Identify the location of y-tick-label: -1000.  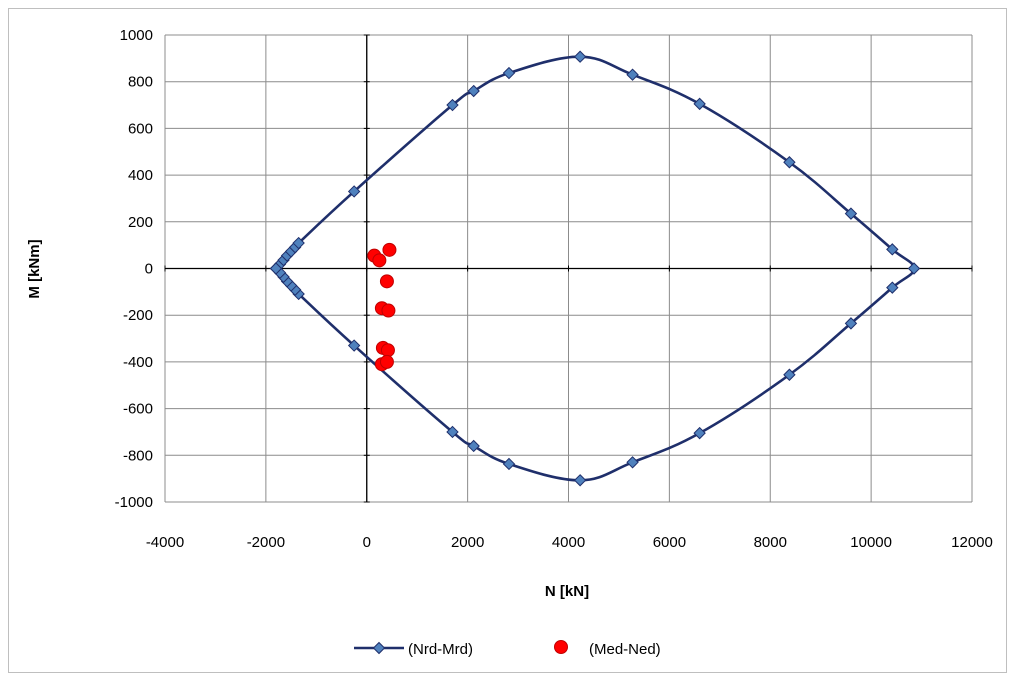
(134, 502).